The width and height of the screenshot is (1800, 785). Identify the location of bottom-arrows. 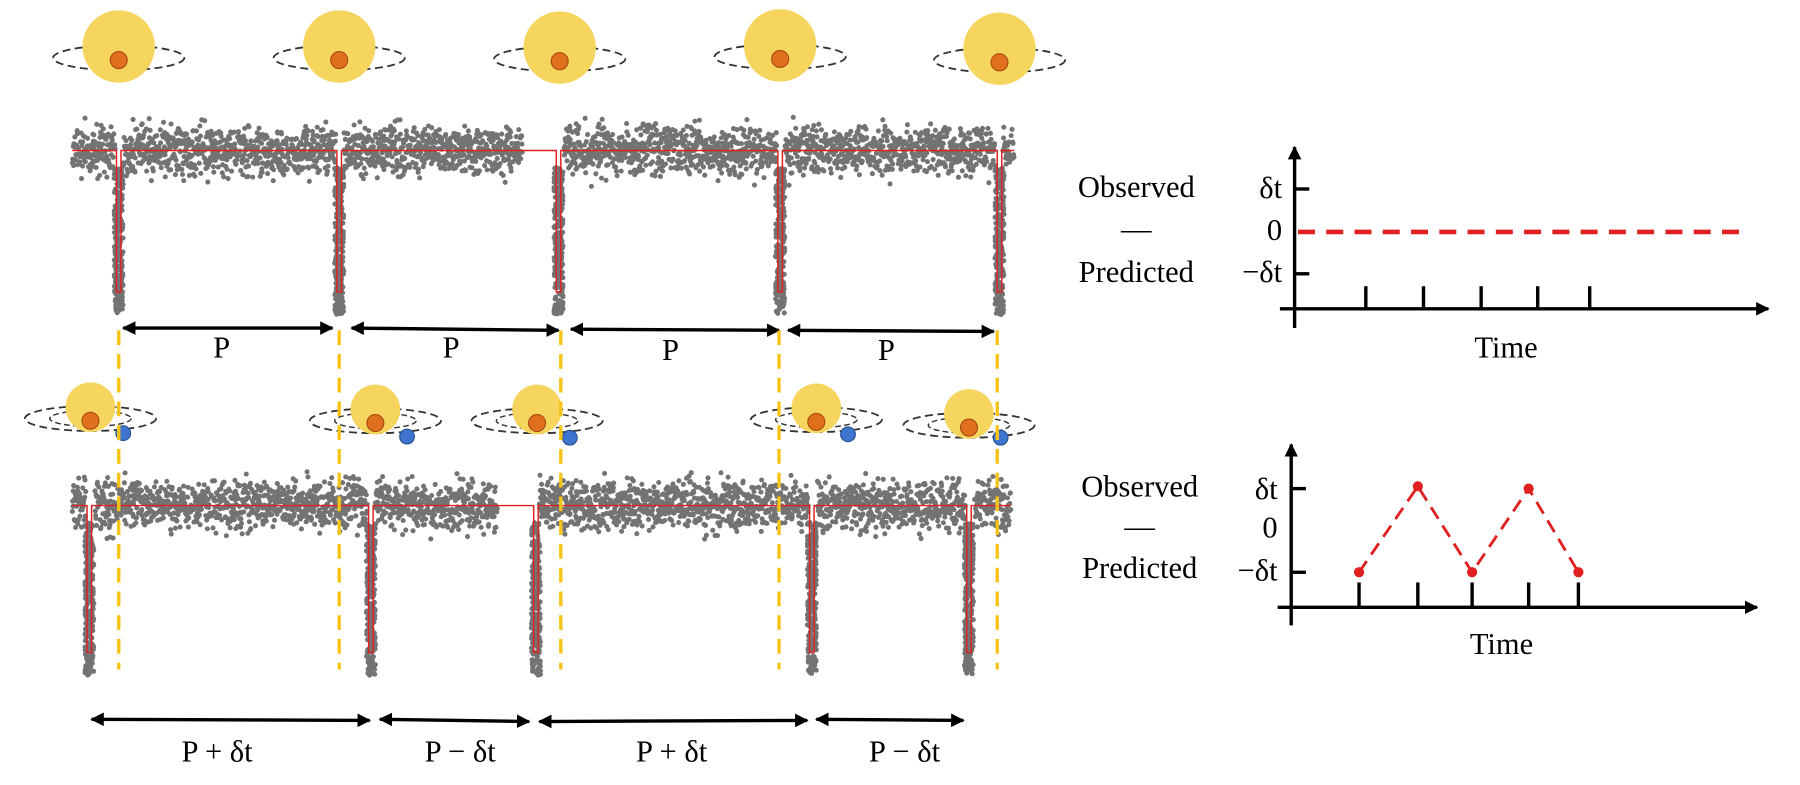
(527, 720).